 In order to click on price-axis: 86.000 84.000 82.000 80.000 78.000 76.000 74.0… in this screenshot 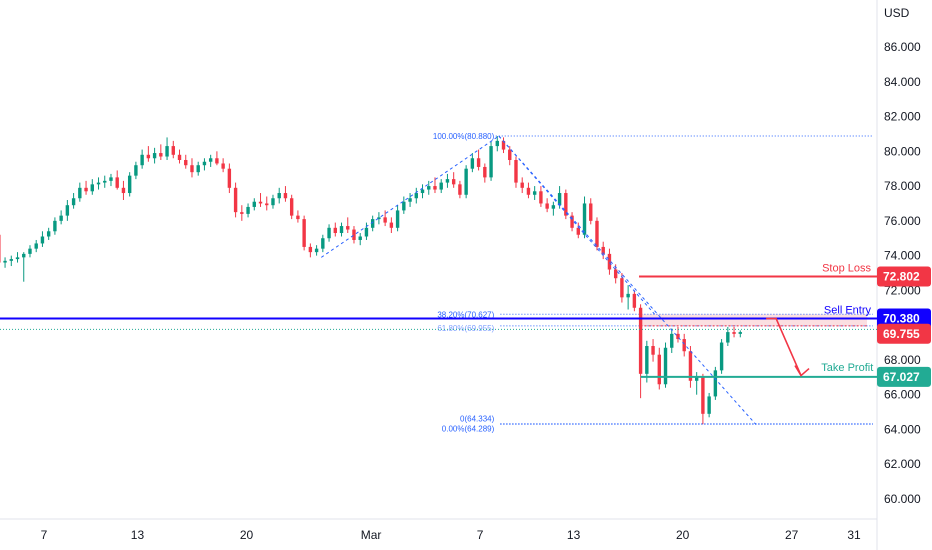, I will do `click(902, 273)`.